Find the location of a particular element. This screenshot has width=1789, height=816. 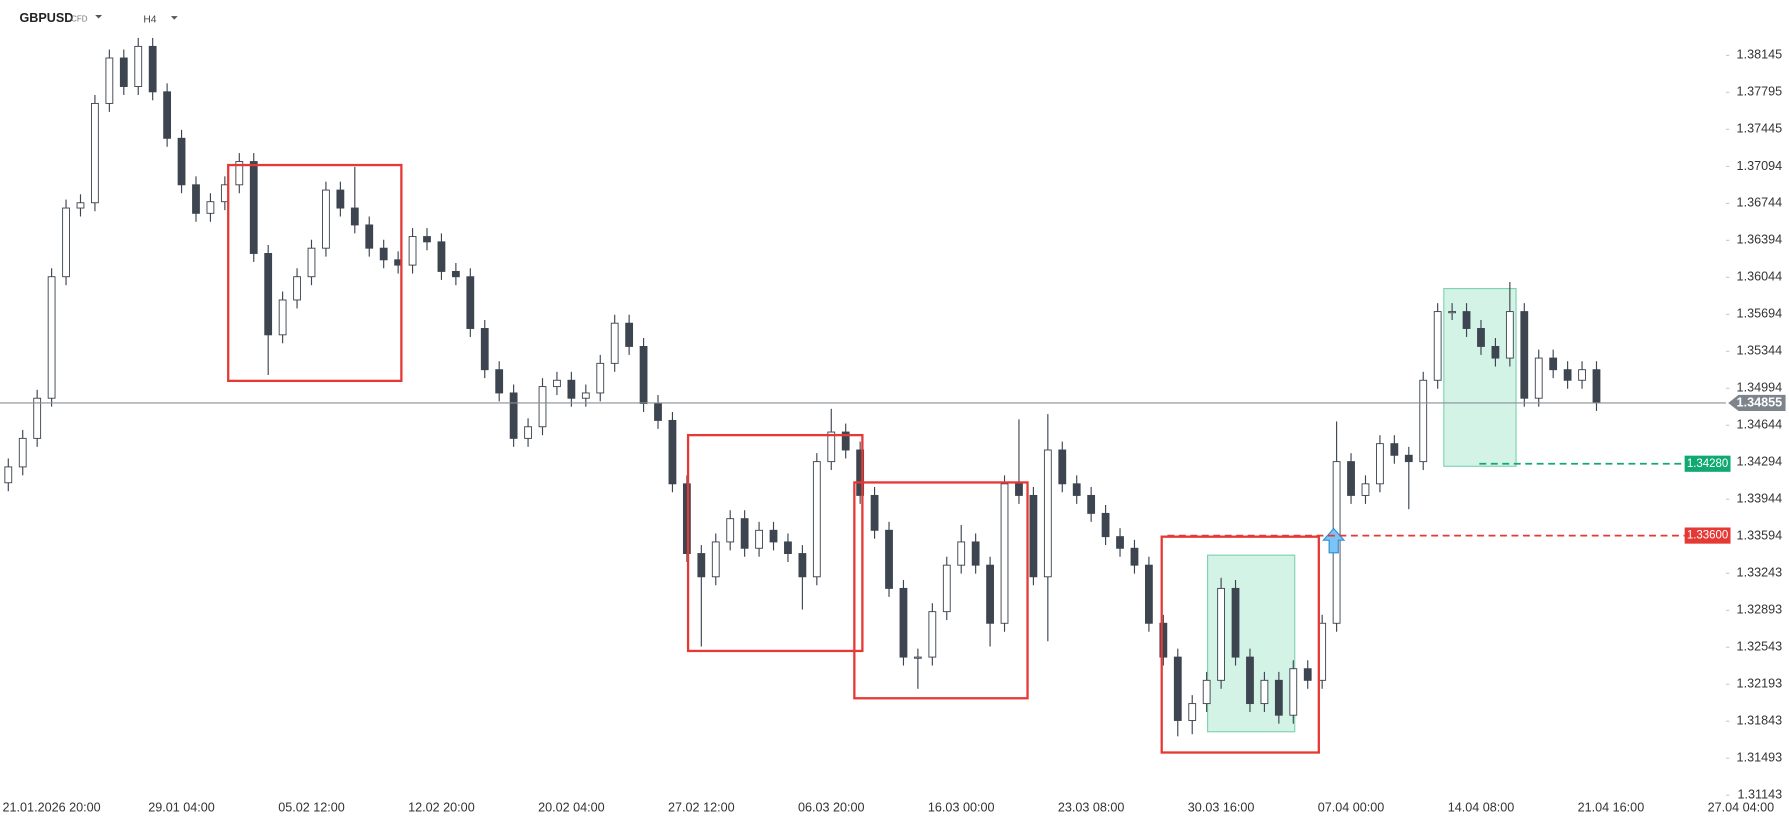

y-tick-label: 1.31143 is located at coordinates (1759, 795).